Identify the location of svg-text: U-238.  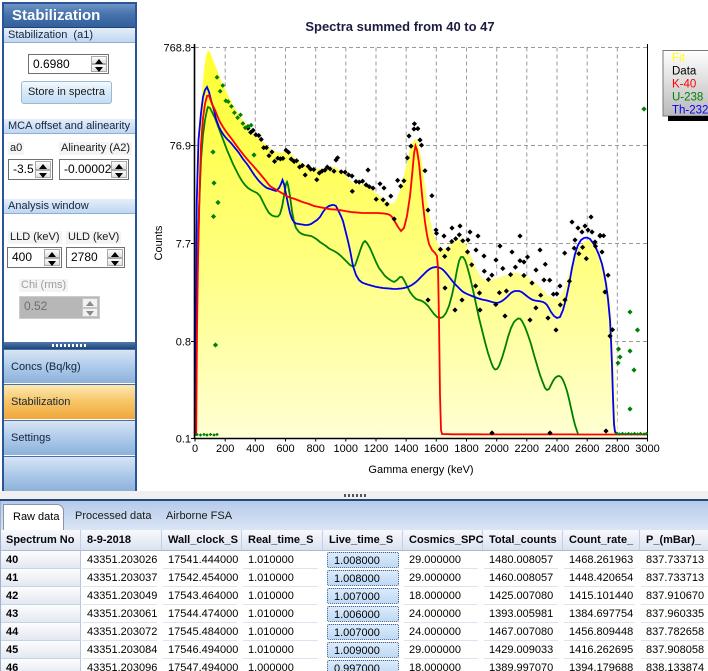
(687, 98).